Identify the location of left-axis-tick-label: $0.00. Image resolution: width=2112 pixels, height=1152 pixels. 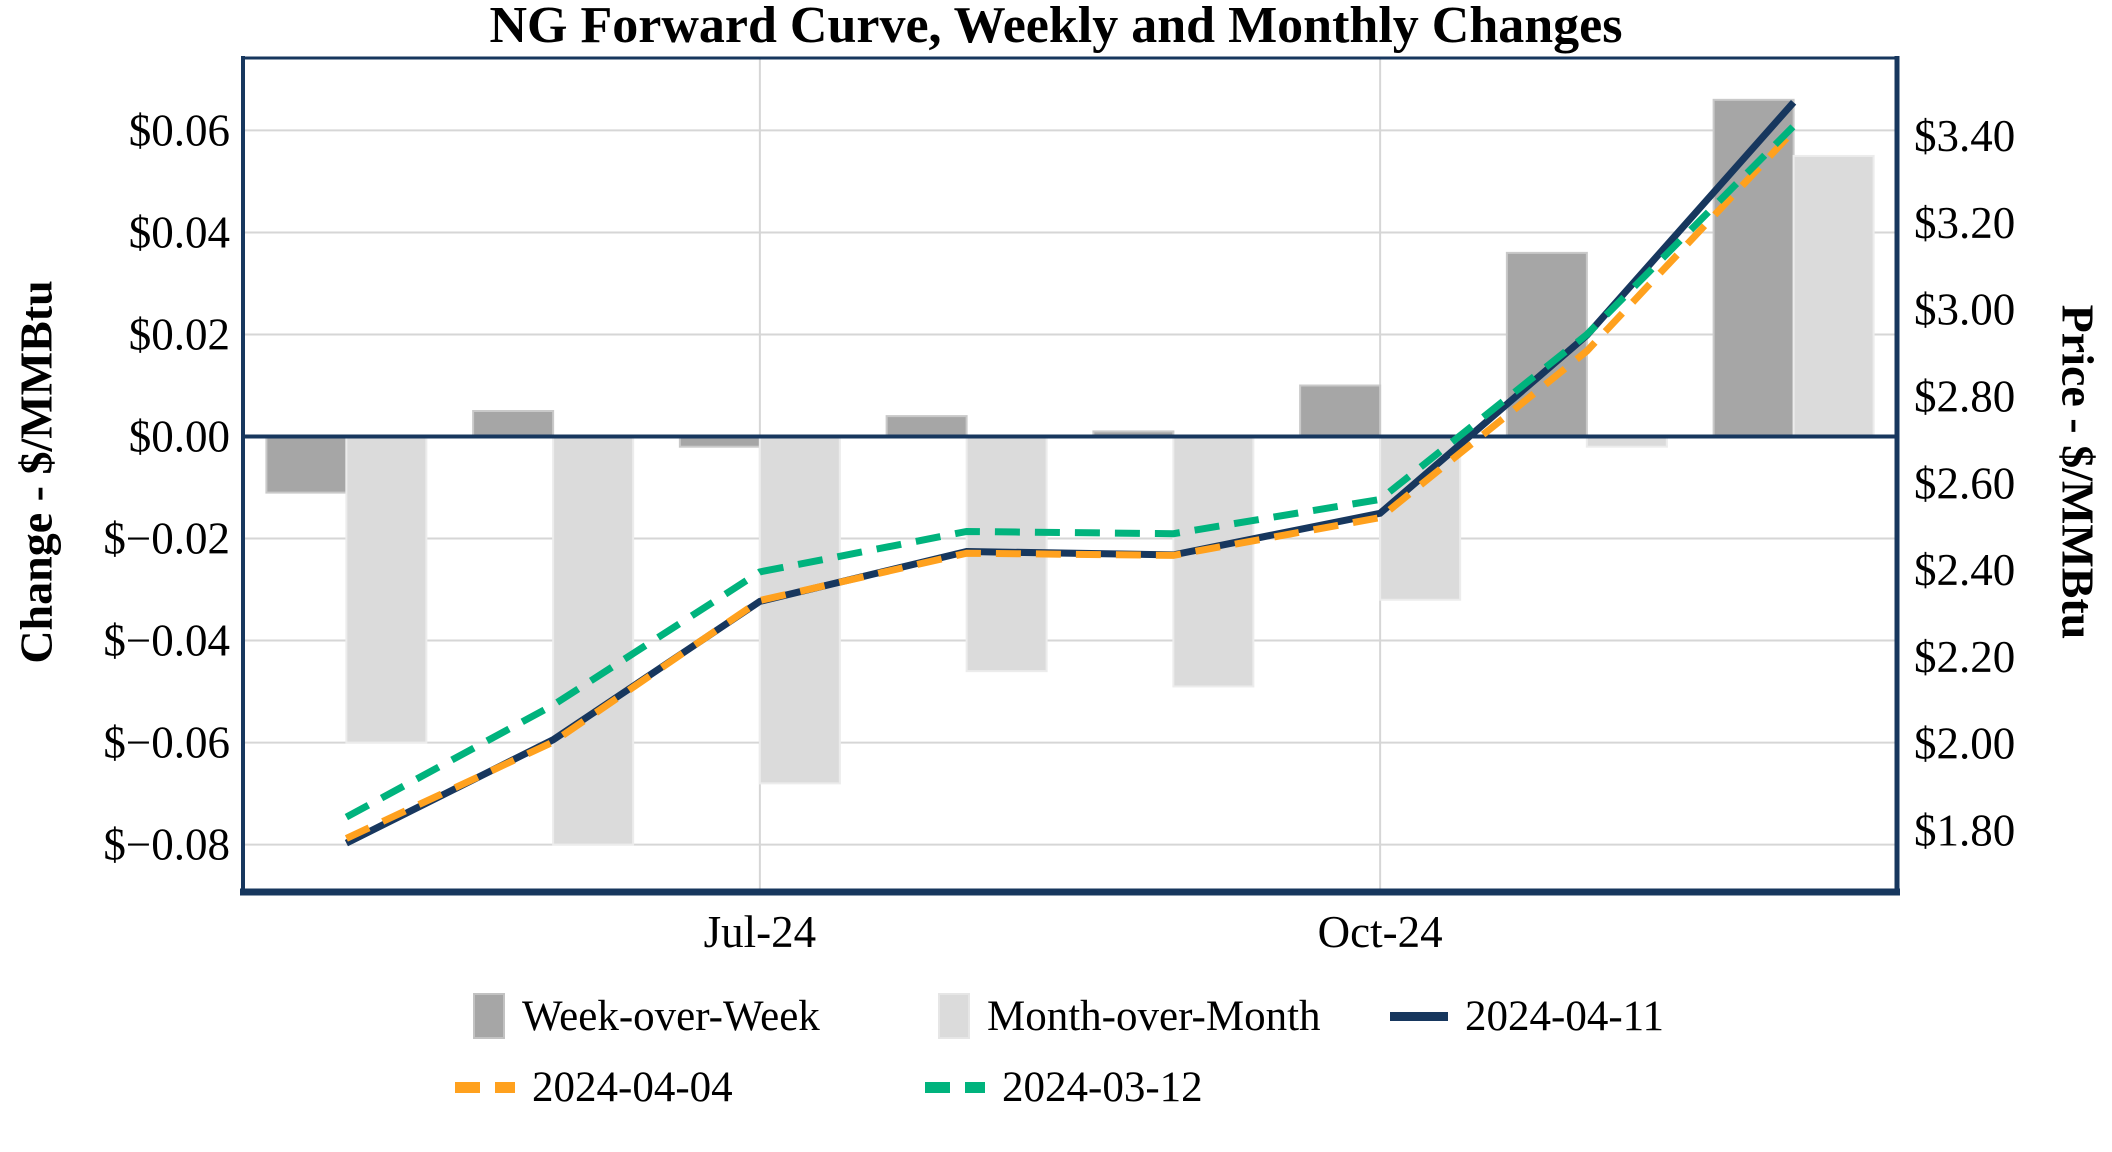
(179, 437).